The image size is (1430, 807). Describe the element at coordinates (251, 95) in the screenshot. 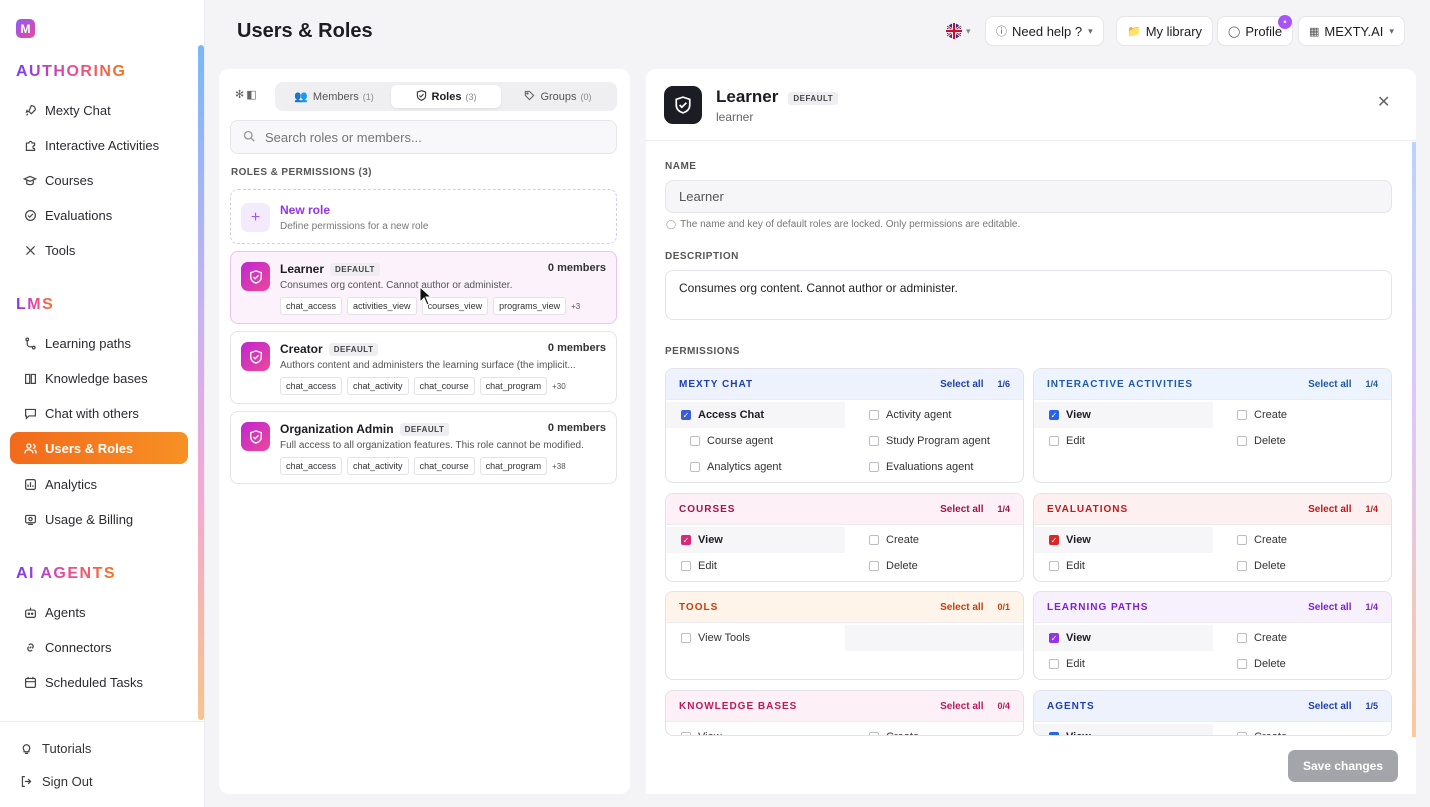

I see `panel-icon: ◧` at that location.